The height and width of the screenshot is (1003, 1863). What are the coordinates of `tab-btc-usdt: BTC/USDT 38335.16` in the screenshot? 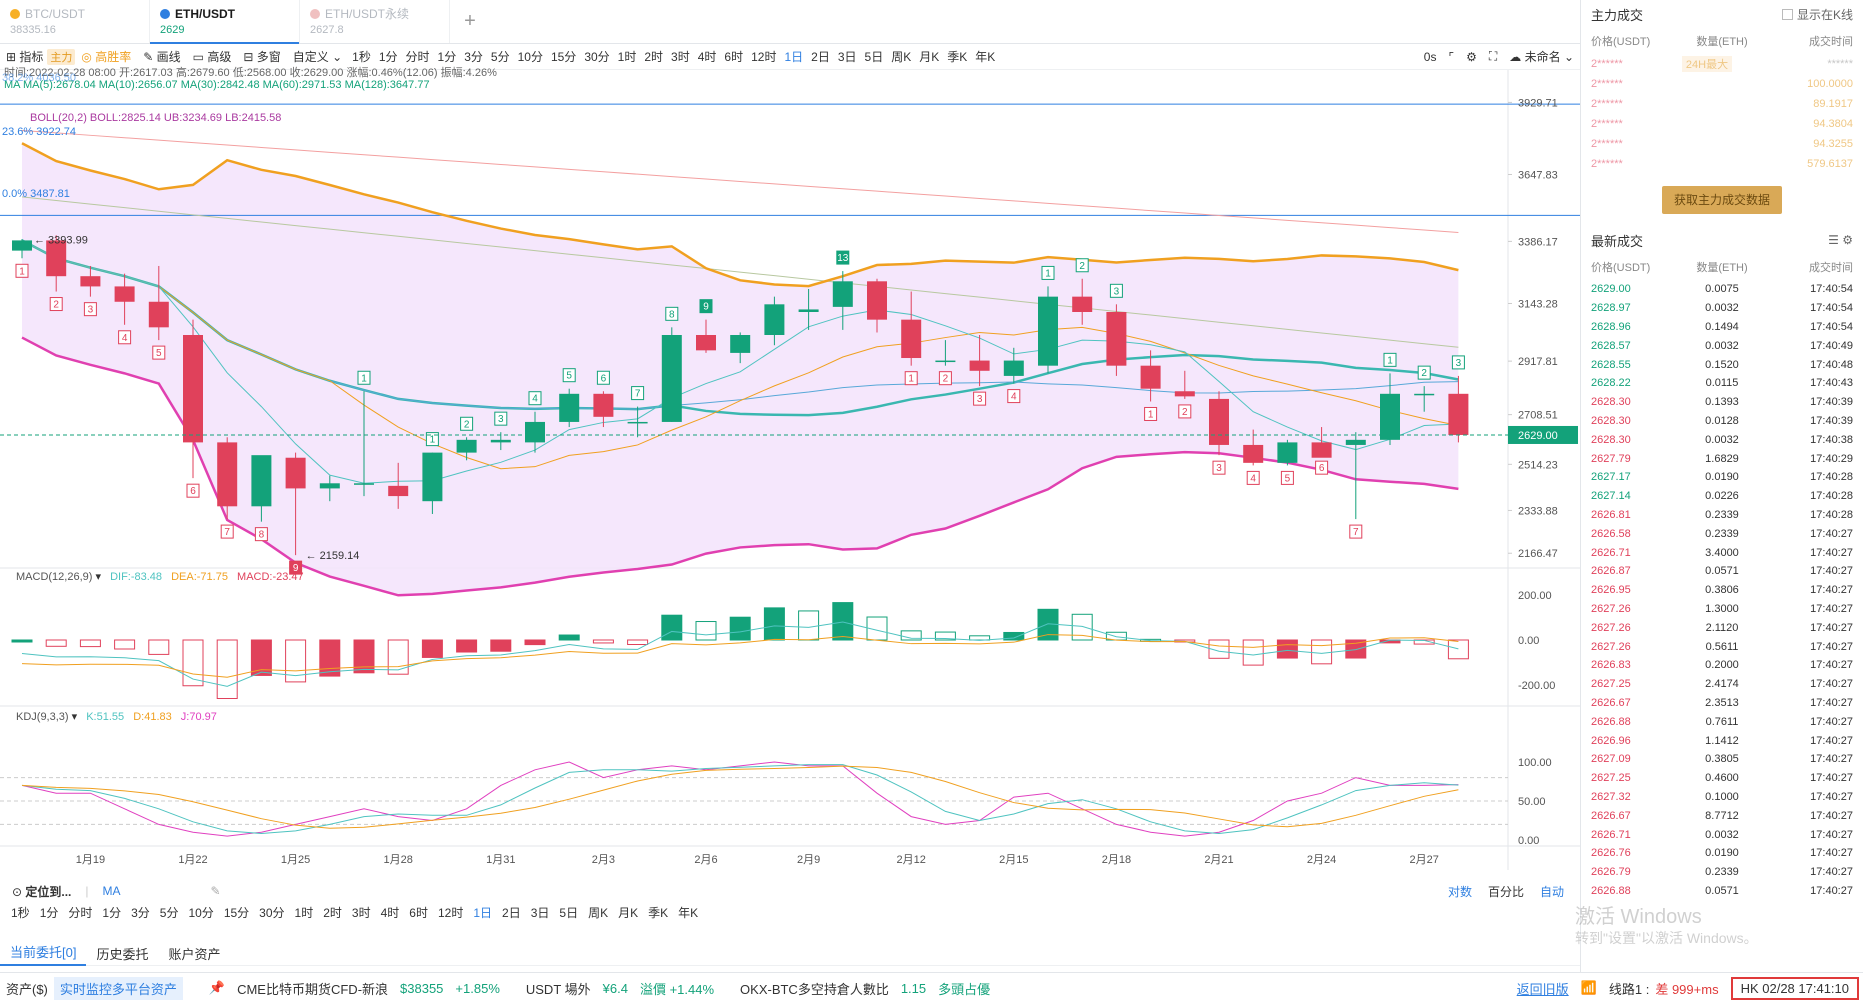 It's located at (75, 21).